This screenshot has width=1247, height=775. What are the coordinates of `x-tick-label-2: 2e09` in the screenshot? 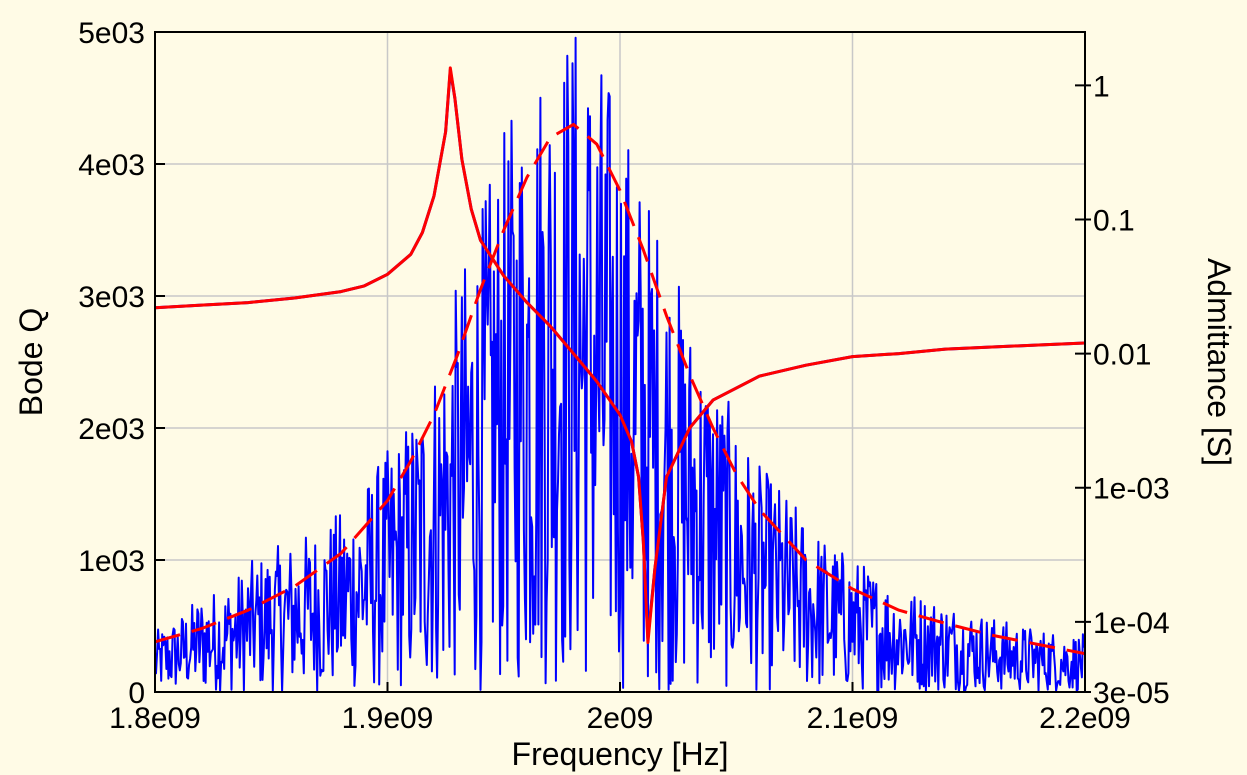 It's located at (620, 718).